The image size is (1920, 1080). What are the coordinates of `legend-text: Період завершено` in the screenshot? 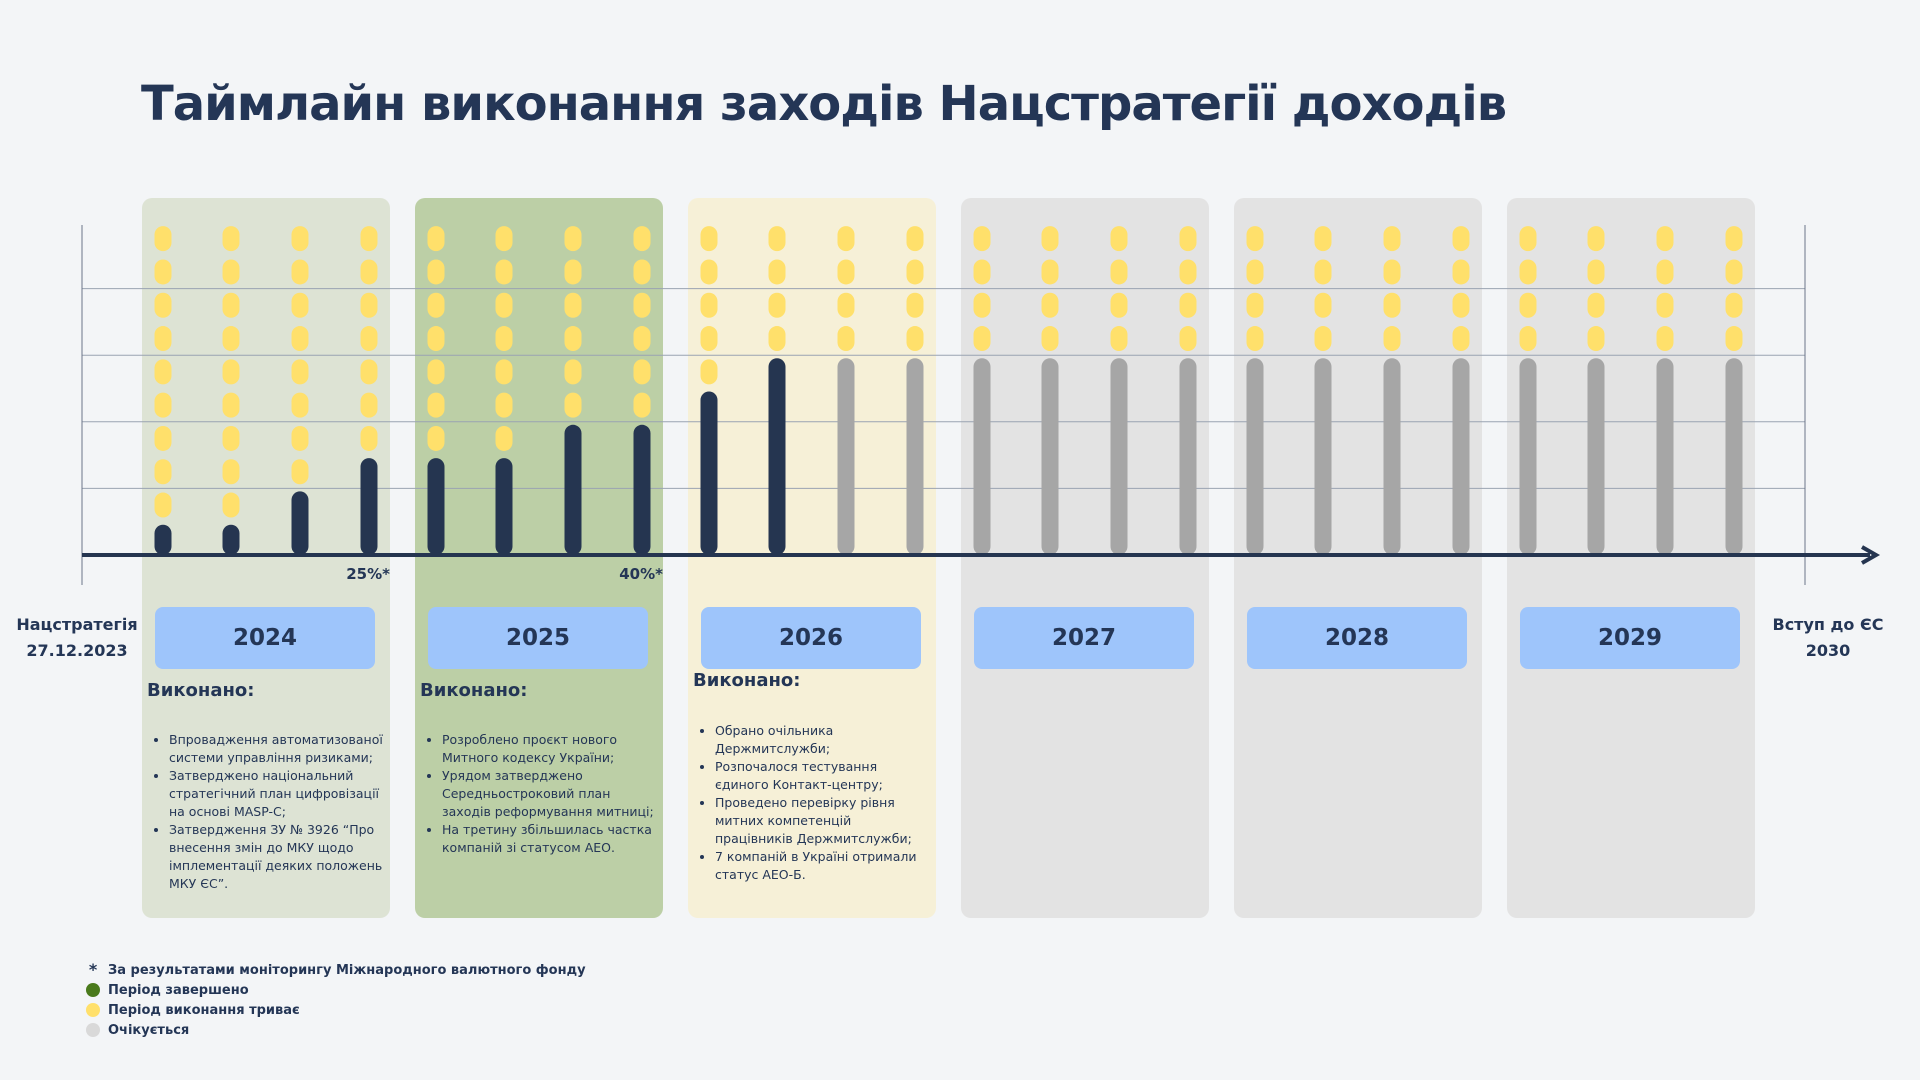 It's located at (178, 990).